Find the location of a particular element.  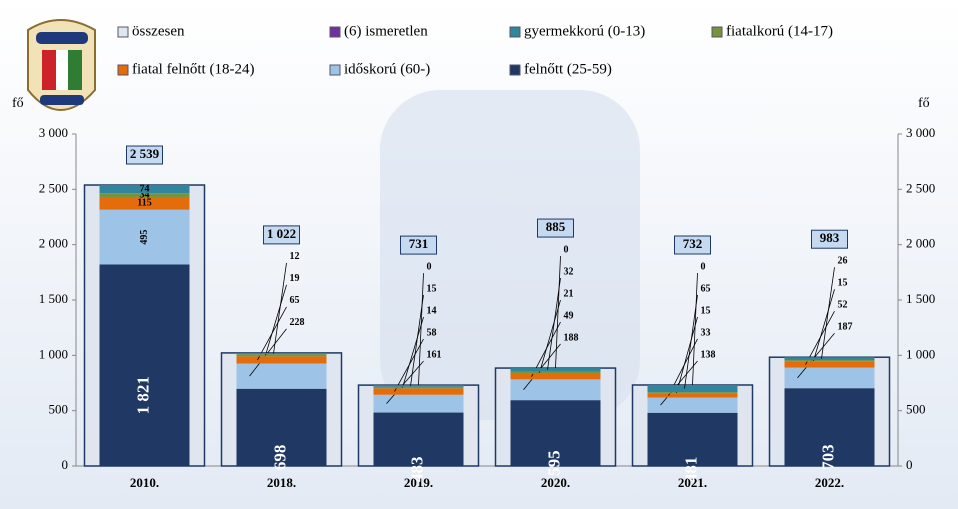

police-logo is located at coordinates (61, 65).